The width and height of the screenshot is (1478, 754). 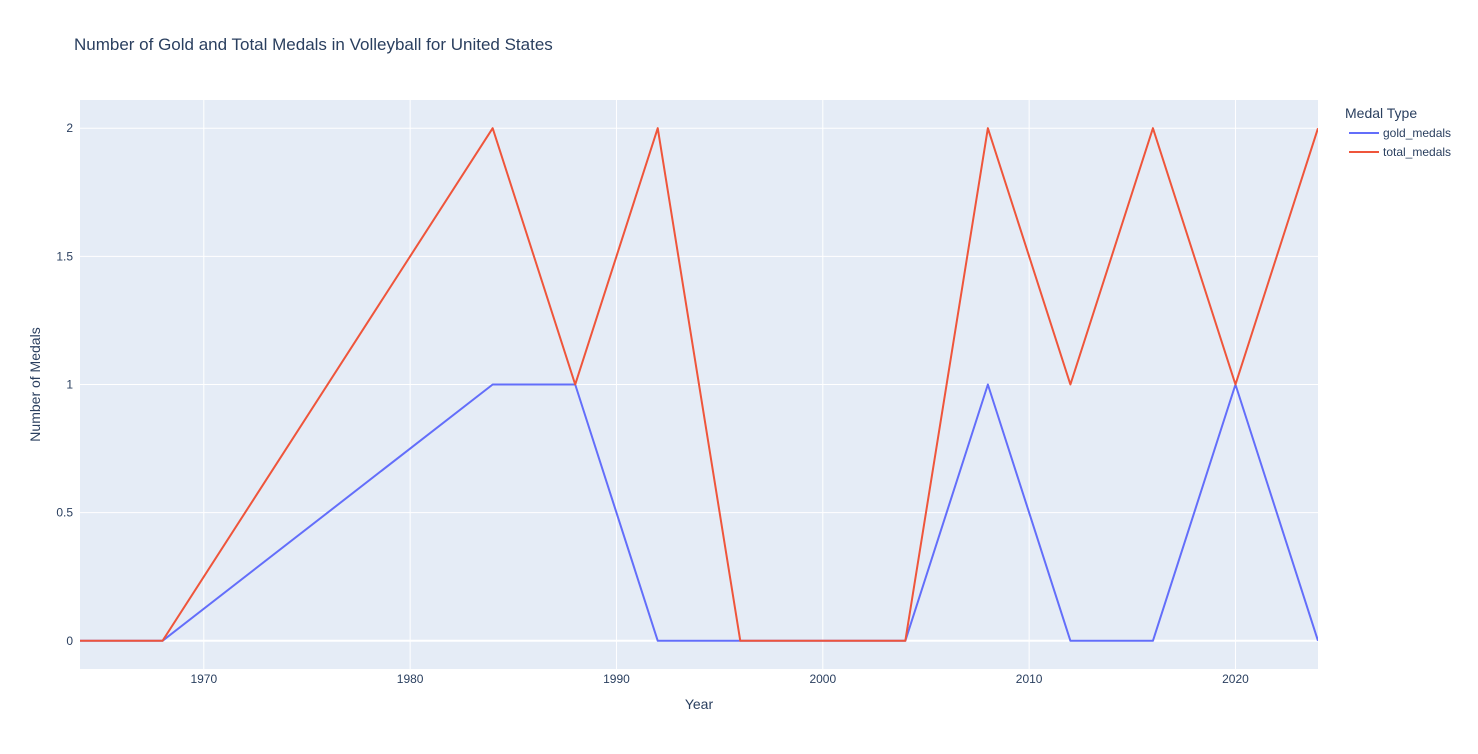 What do you see at coordinates (69, 128) in the screenshot?
I see `y-tick-label: 2` at bounding box center [69, 128].